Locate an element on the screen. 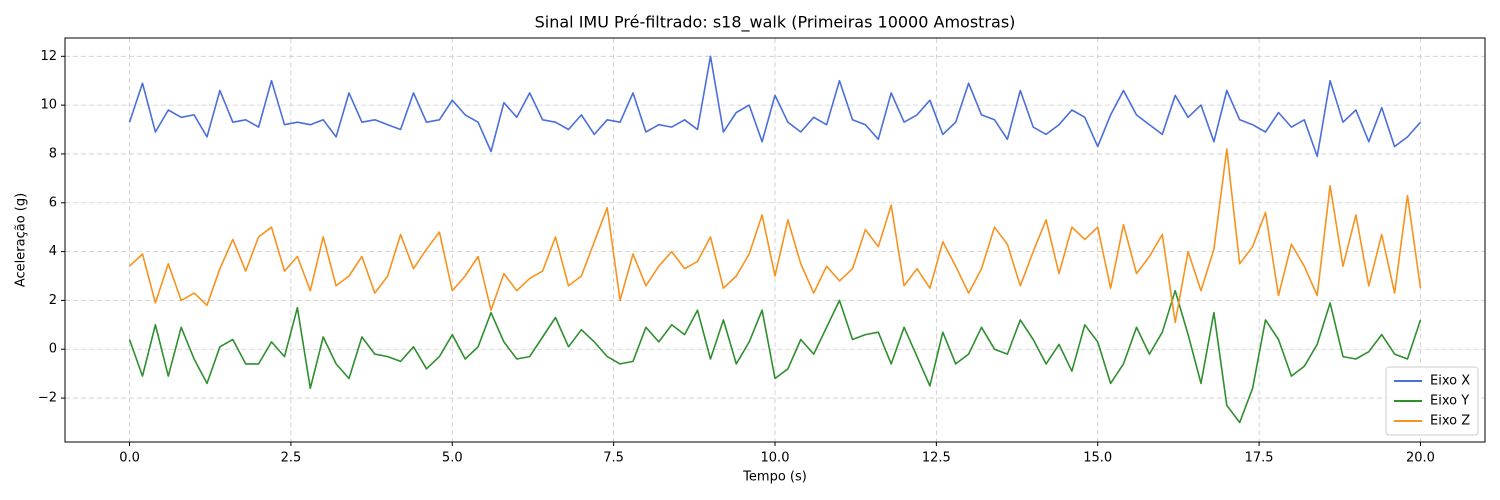  y-tick-label: 6 is located at coordinates (53, 202).